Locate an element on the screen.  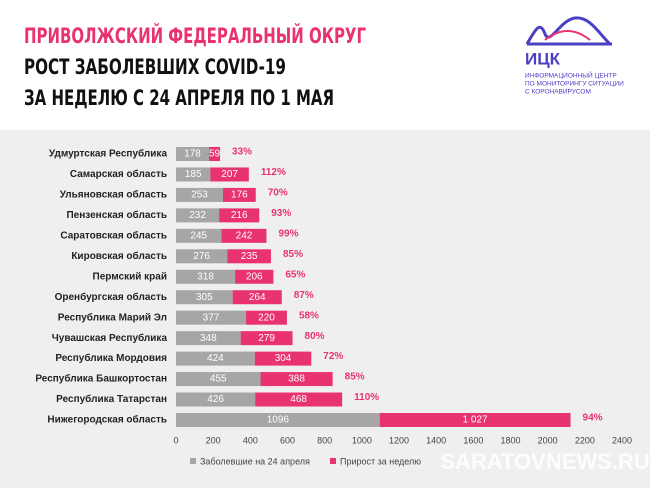
growth-label: 58% is located at coordinates (309, 315).